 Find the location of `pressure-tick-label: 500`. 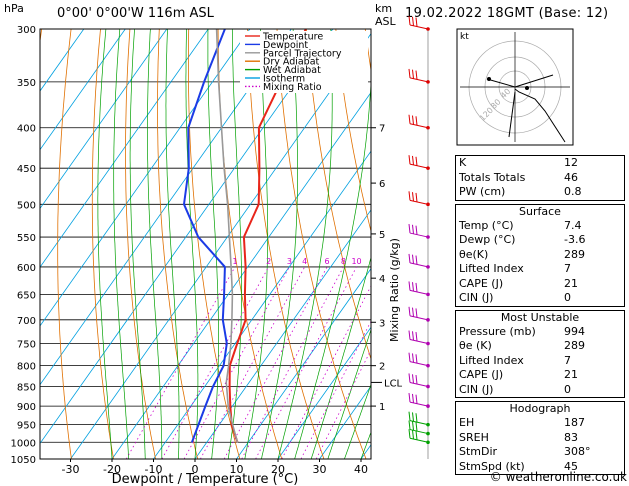

pressure-tick-label: 500 is located at coordinates (26, 205).